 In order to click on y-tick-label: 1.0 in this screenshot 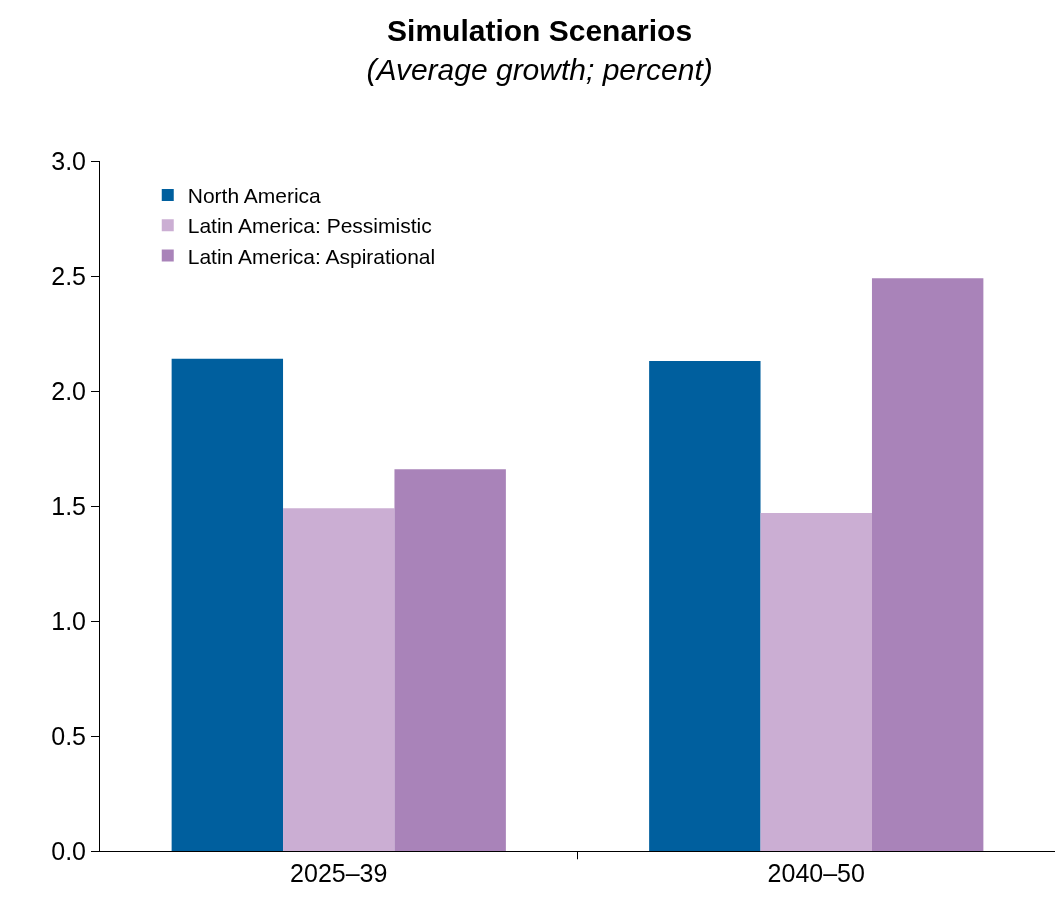, I will do `click(68, 620)`.